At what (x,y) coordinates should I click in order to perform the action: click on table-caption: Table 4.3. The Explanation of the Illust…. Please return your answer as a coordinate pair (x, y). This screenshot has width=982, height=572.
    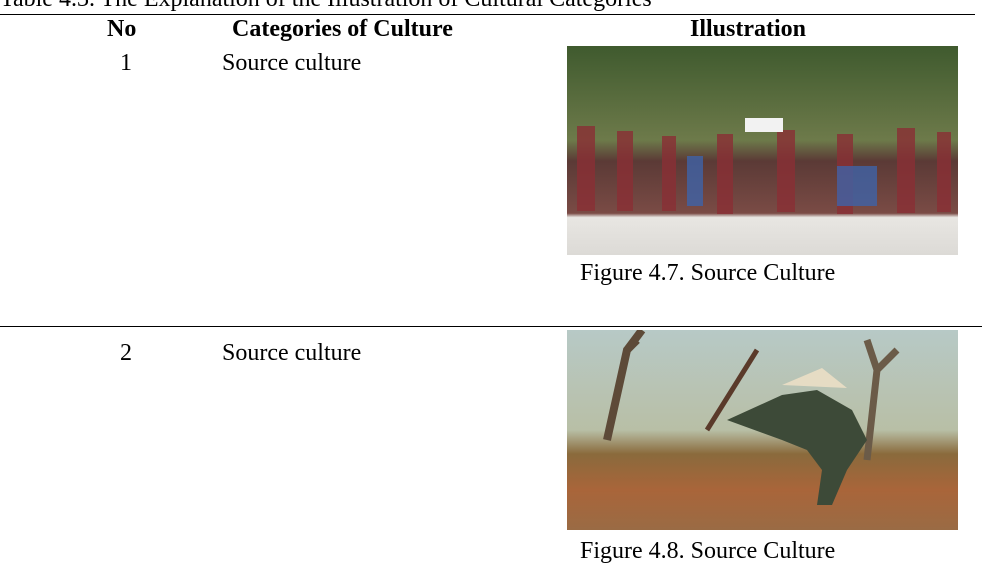
    Looking at the image, I should click on (326, 6).